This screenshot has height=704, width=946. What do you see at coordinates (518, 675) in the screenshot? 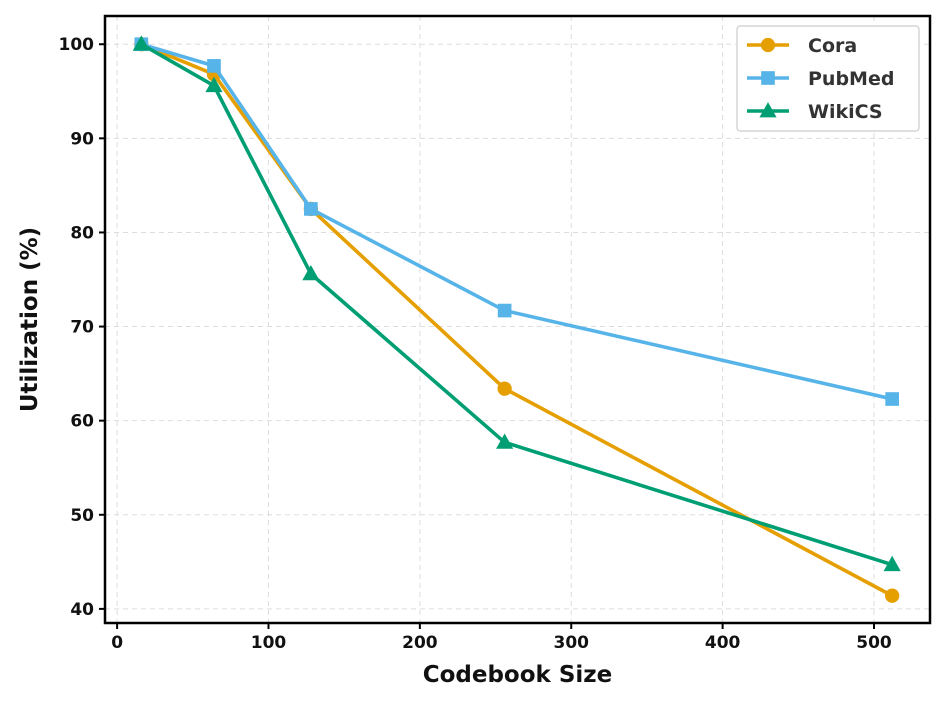
I see `x-axis-label: Codebook Size` at bounding box center [518, 675].